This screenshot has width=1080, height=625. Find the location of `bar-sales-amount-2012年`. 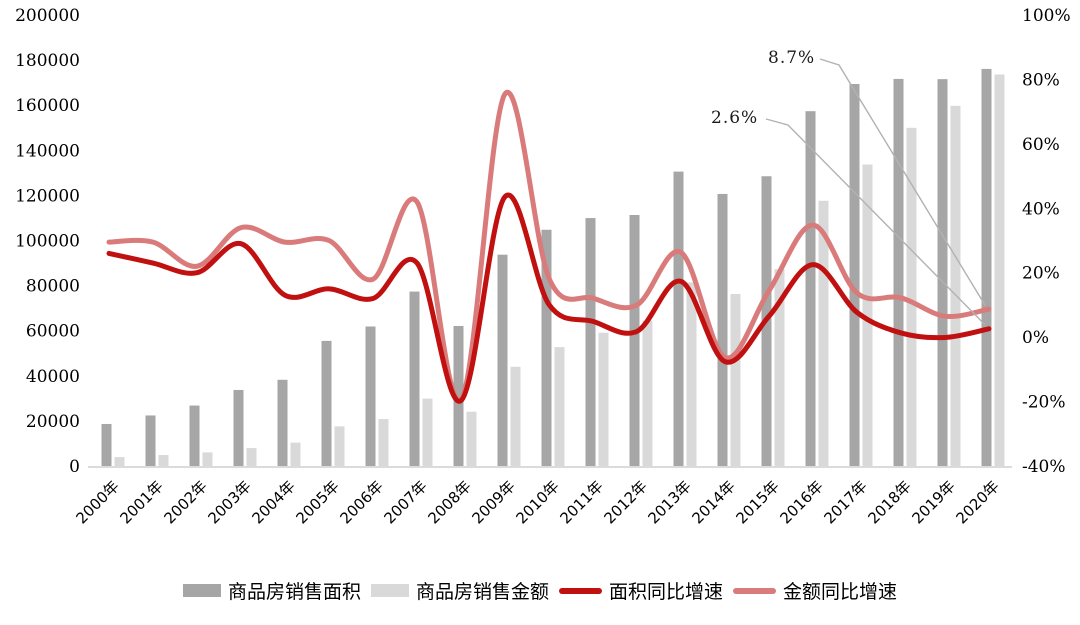

bar-sales-amount-2012年 is located at coordinates (647, 393).